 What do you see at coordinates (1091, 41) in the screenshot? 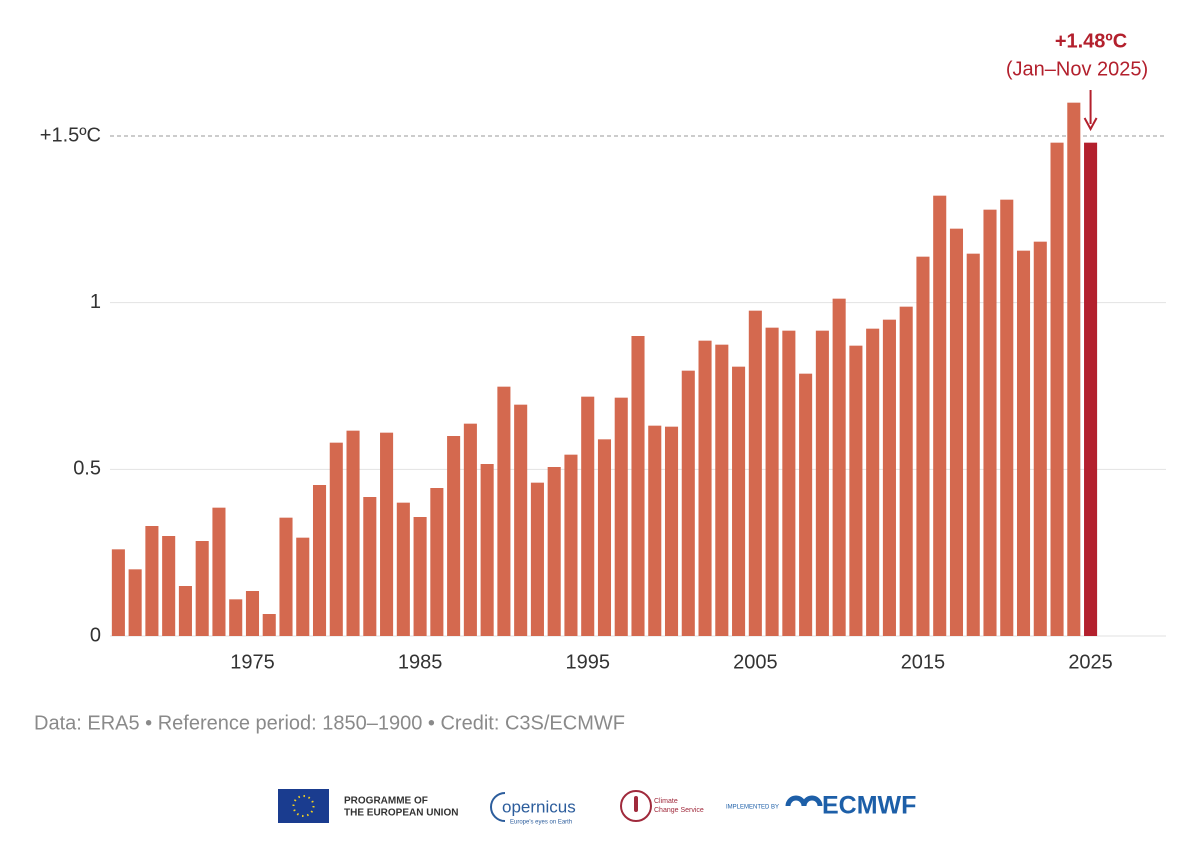
I see `annotation-label: +1.48ºC` at bounding box center [1091, 41].